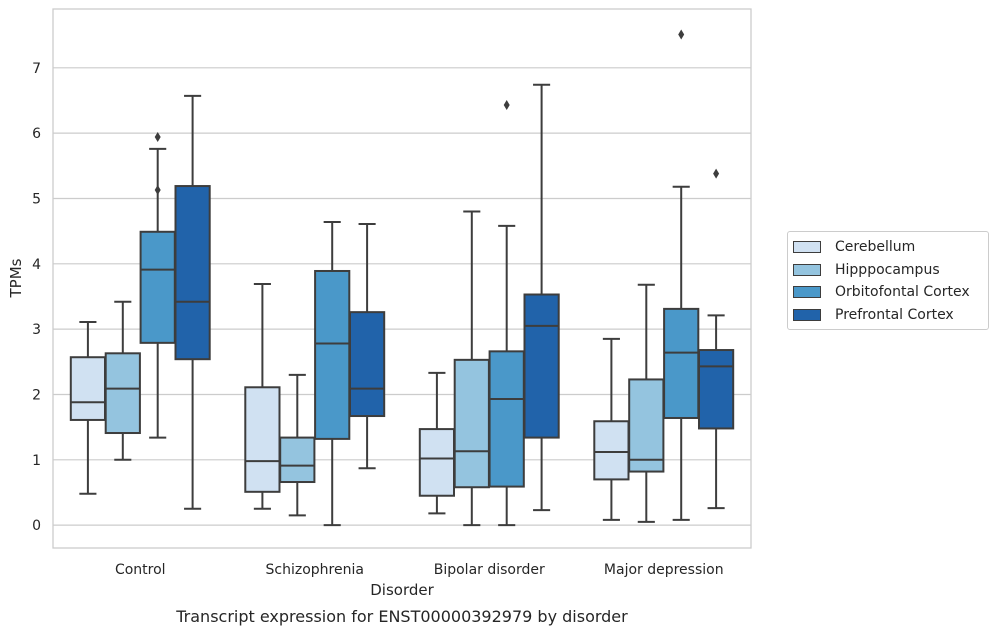  Describe the element at coordinates (489, 570) in the screenshot. I see `x-tick-label: Bipolar disorder` at that location.